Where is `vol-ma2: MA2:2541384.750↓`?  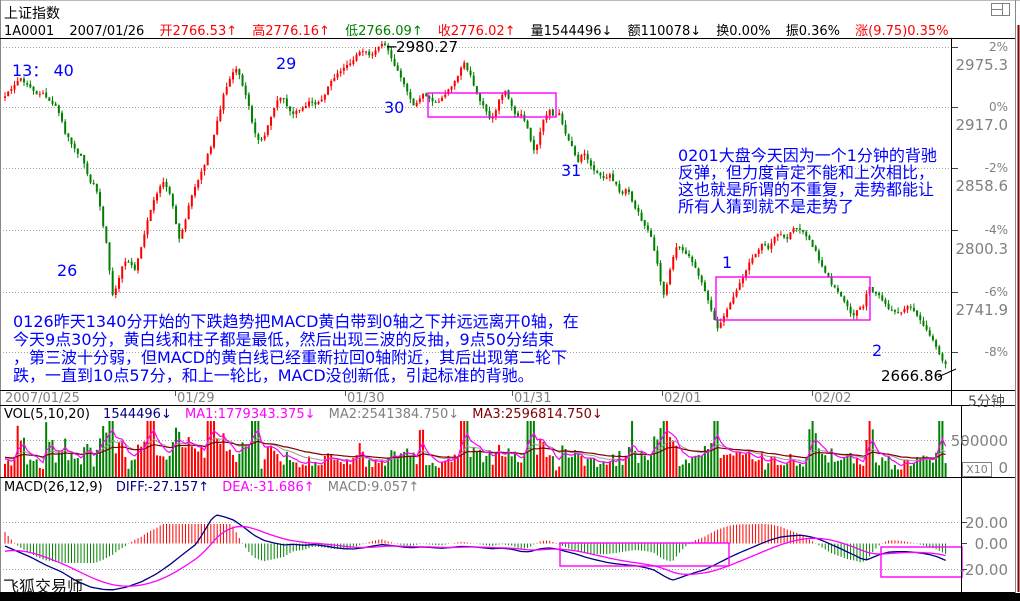
vol-ma2: MA2:2541384.750↓ is located at coordinates (394, 414).